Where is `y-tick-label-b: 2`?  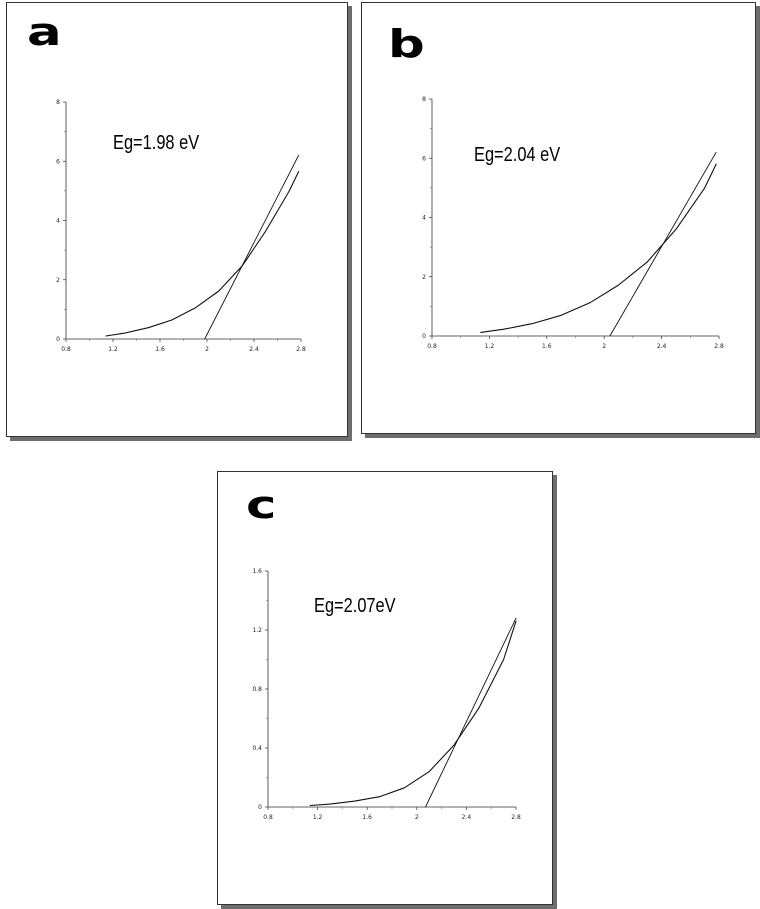 y-tick-label-b: 2 is located at coordinates (424, 277).